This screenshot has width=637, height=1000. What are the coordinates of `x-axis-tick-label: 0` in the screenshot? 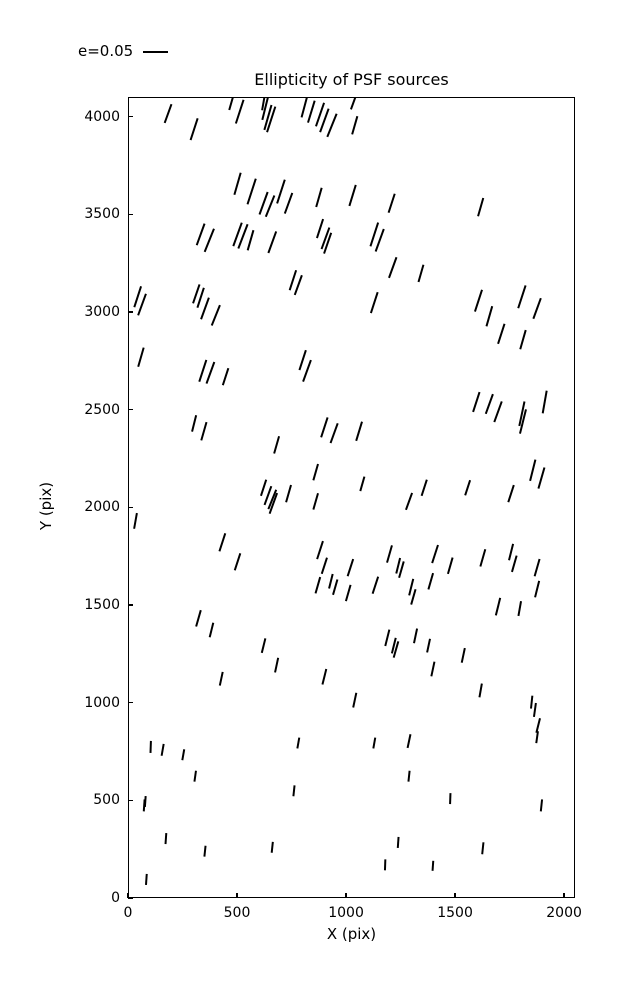 It's located at (128, 913).